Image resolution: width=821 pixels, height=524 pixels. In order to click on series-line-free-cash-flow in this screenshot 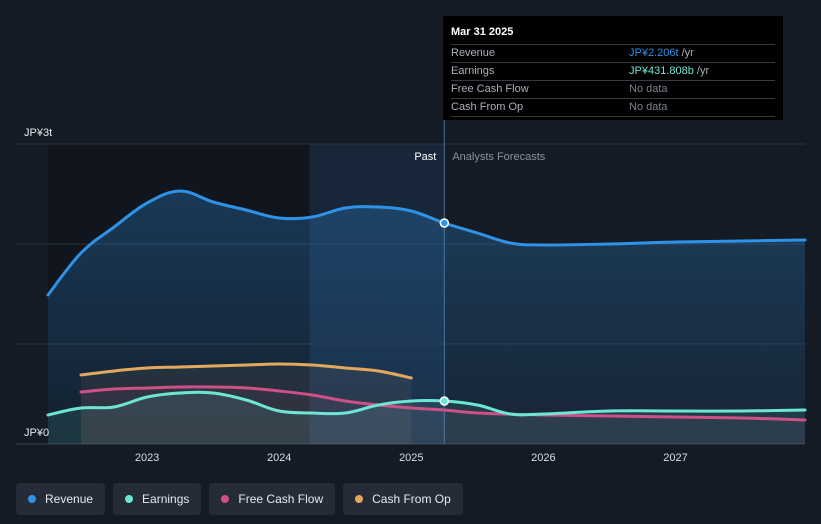, I will do `click(443, 403)`.